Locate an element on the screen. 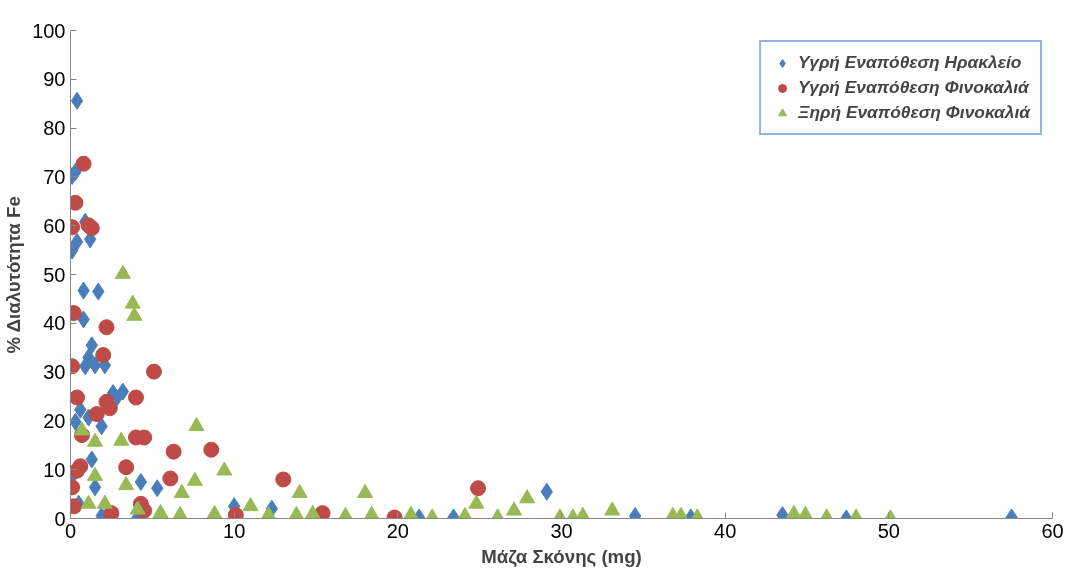  y-tick-label: 40 is located at coordinates (54, 323).